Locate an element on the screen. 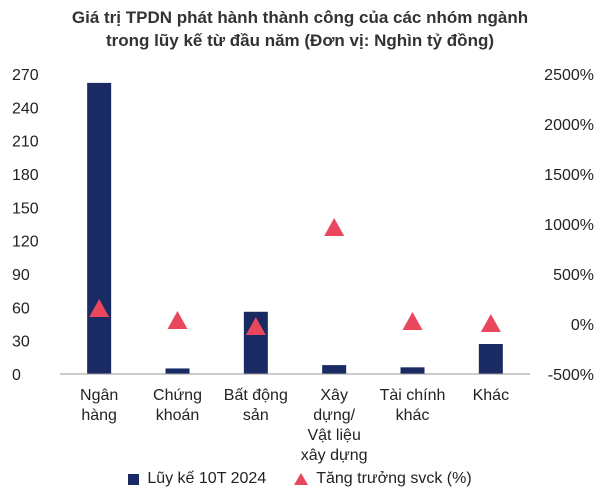 The height and width of the screenshot is (500, 600). chart-legend: Lũy kế 10T 2024 Tăng trưởng svck (%) is located at coordinates (300, 479).